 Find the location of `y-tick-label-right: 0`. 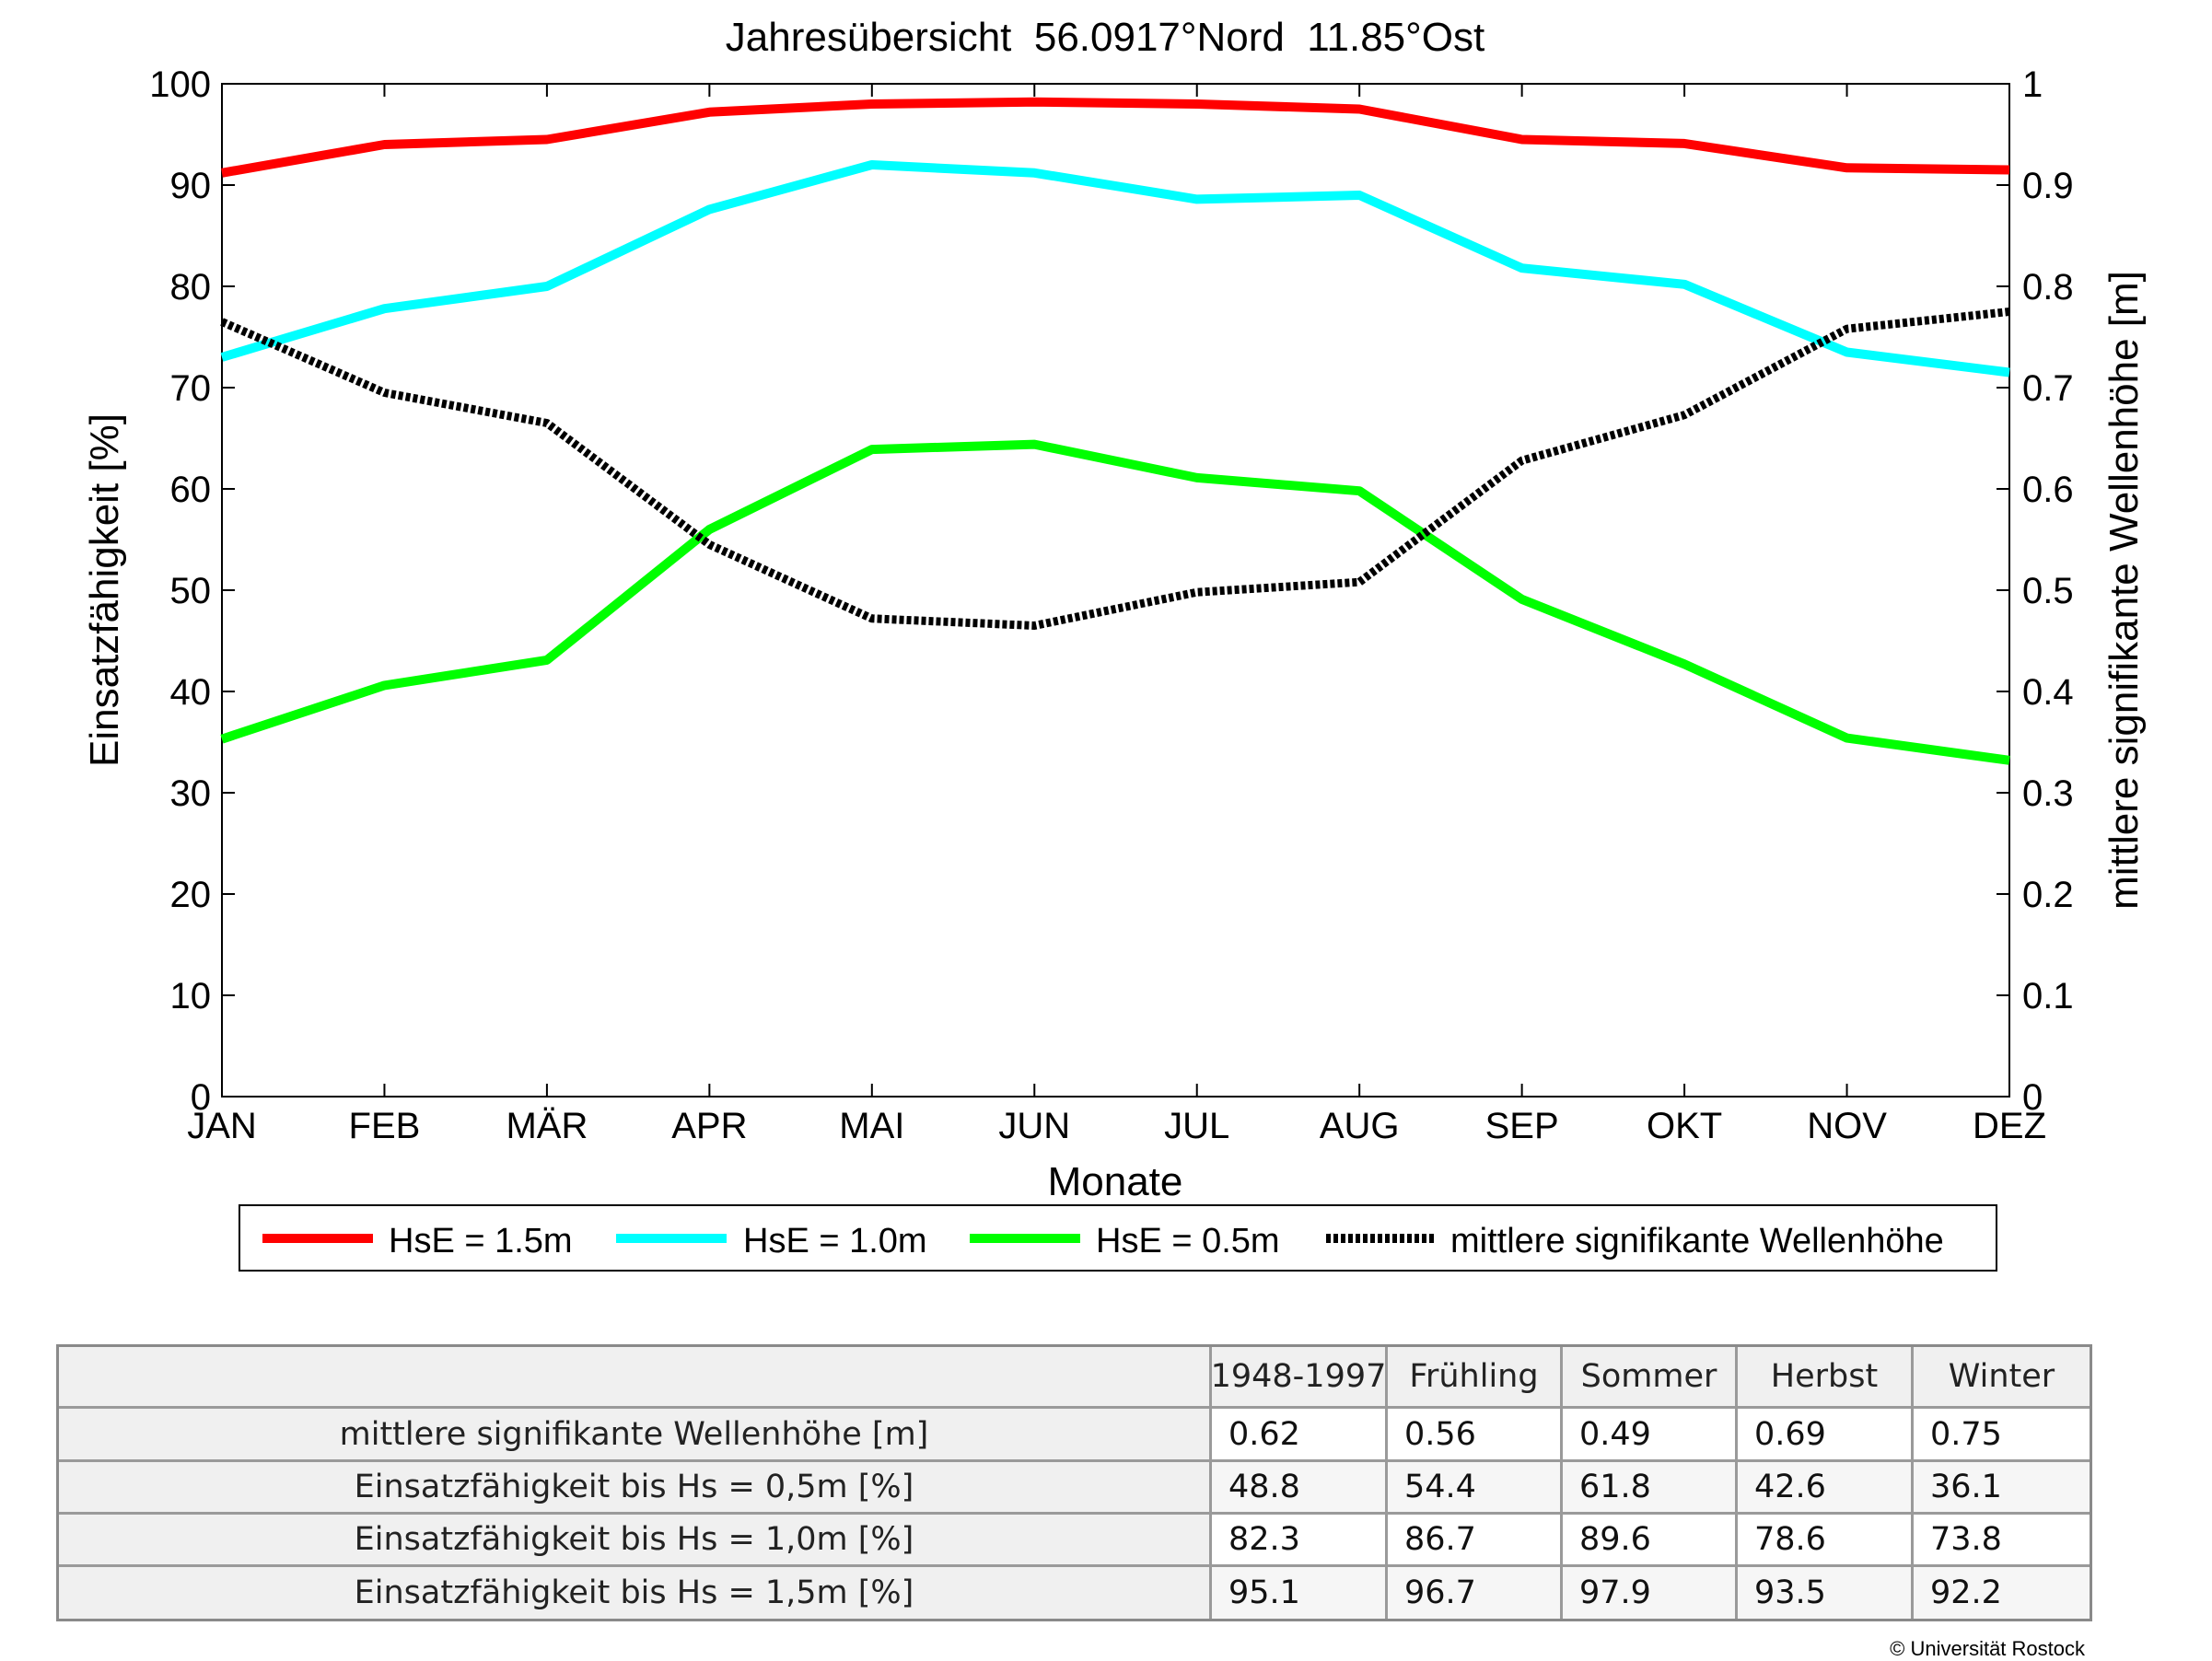

y-tick-label-right: 0 is located at coordinates (2033, 1097).